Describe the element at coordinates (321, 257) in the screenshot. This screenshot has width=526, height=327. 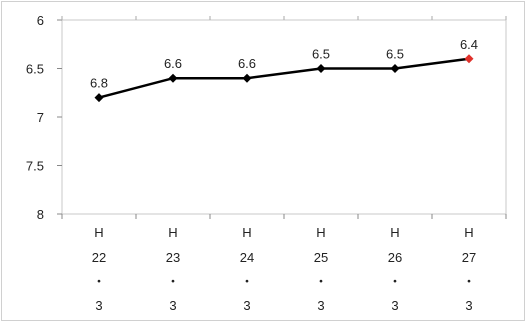
I see `x-tick-label: 25` at that location.